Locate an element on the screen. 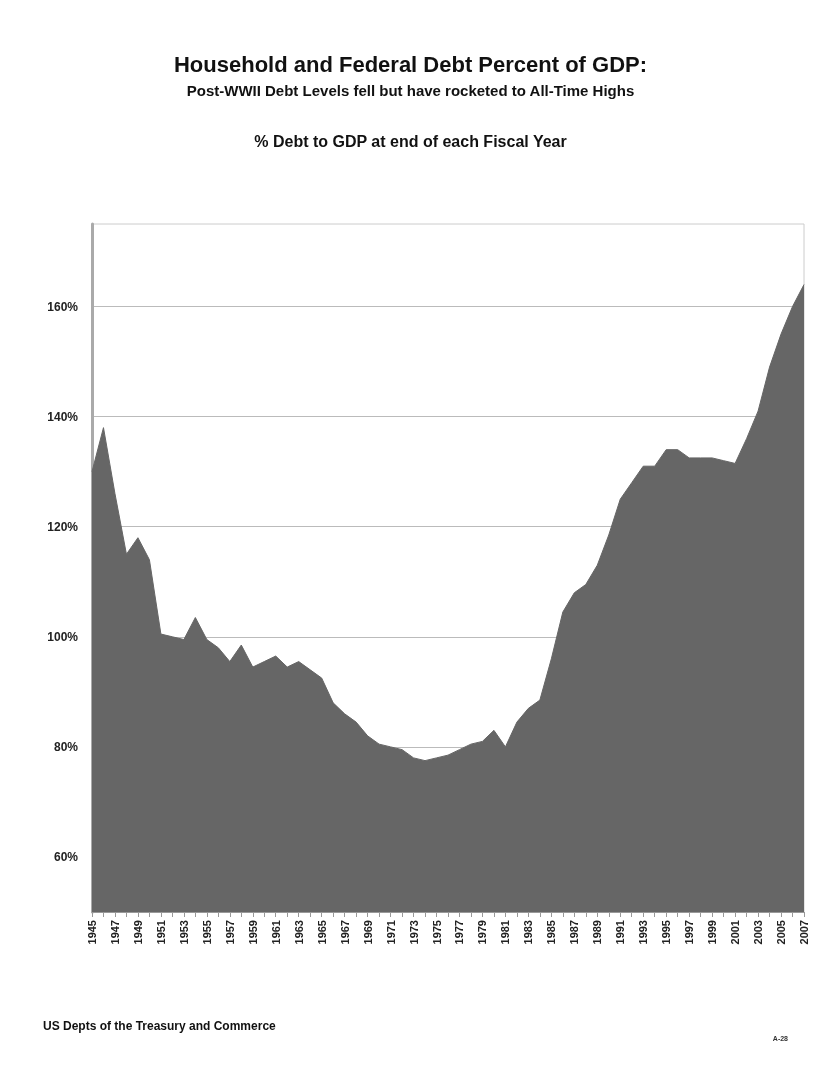 The image size is (821, 1069). y-tick-label: 60% is located at coordinates (66, 856).